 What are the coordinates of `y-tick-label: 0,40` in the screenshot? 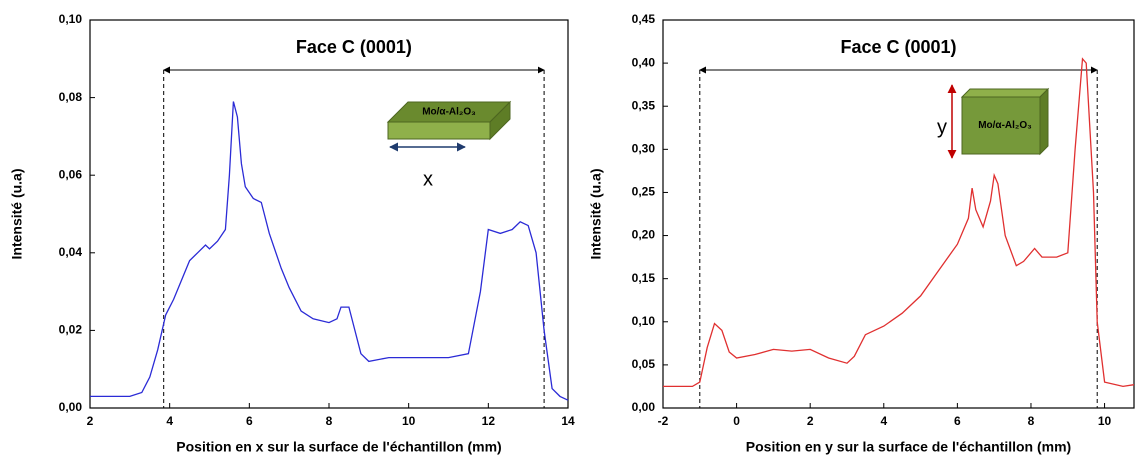 It's located at (644, 62).